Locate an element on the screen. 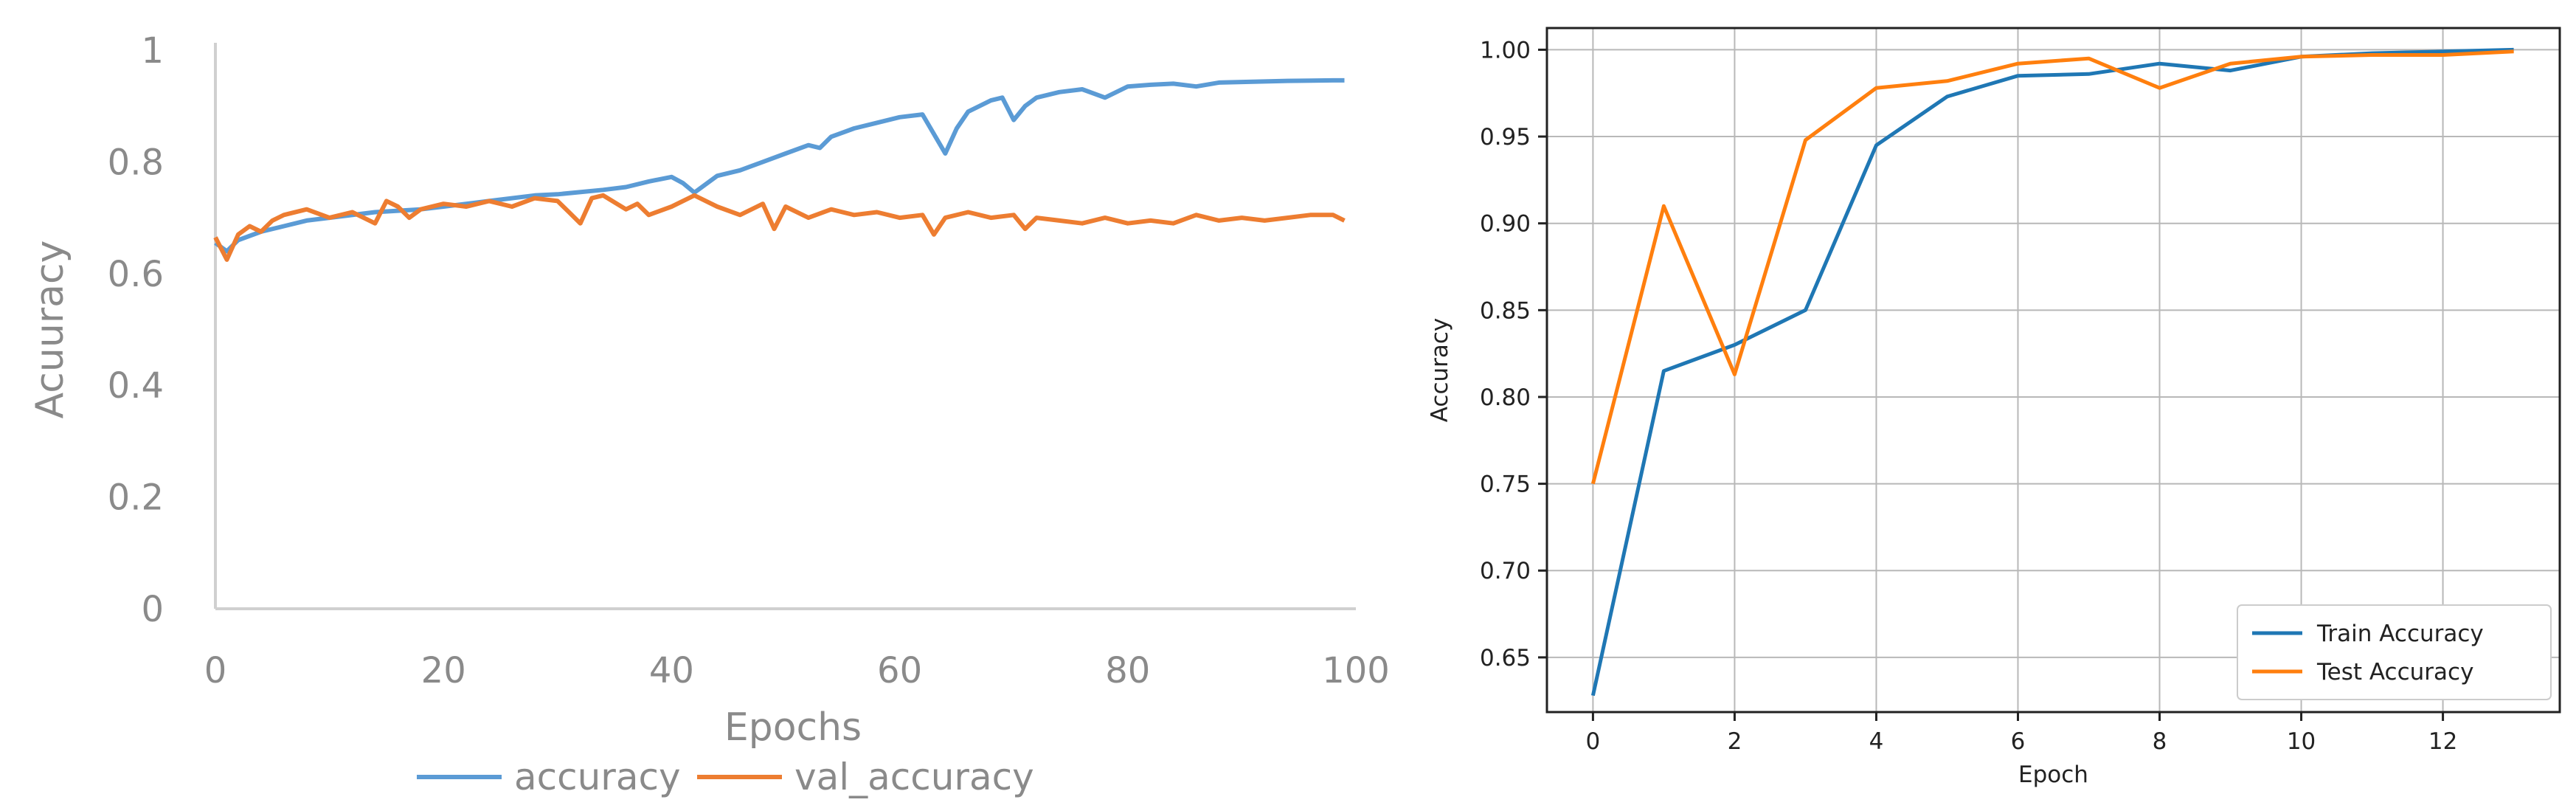 The height and width of the screenshot is (808, 2576). left-x-tick-label: 20 is located at coordinates (443, 670).